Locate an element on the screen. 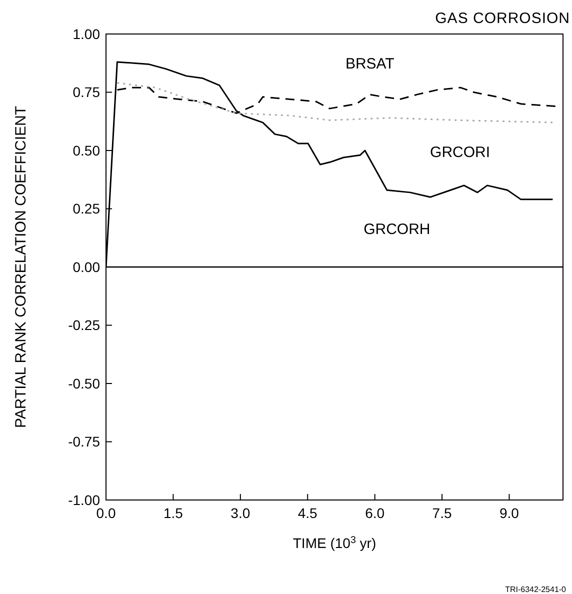  y-tick-label: -0.75 is located at coordinates (84, 442).